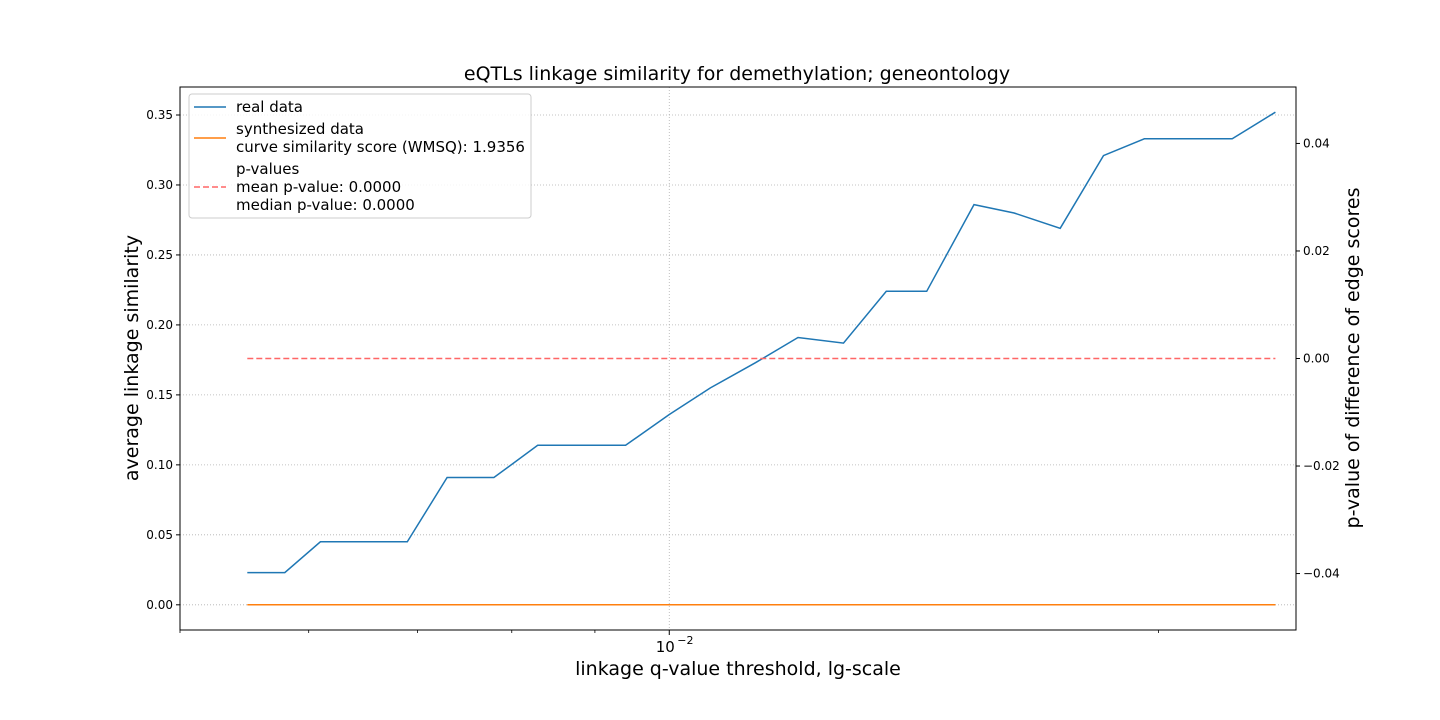 The width and height of the screenshot is (1440, 720). I want to click on y-tick-label: 0.20, so click(159, 325).